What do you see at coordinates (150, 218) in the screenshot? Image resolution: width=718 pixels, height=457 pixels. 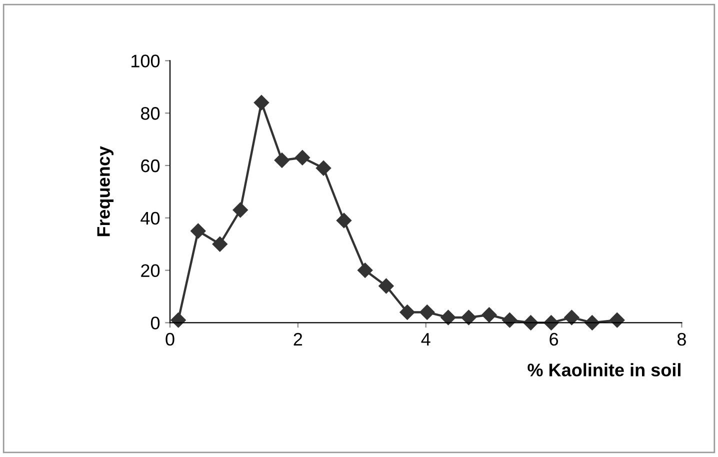 I see `y-tick-label: 40` at bounding box center [150, 218].